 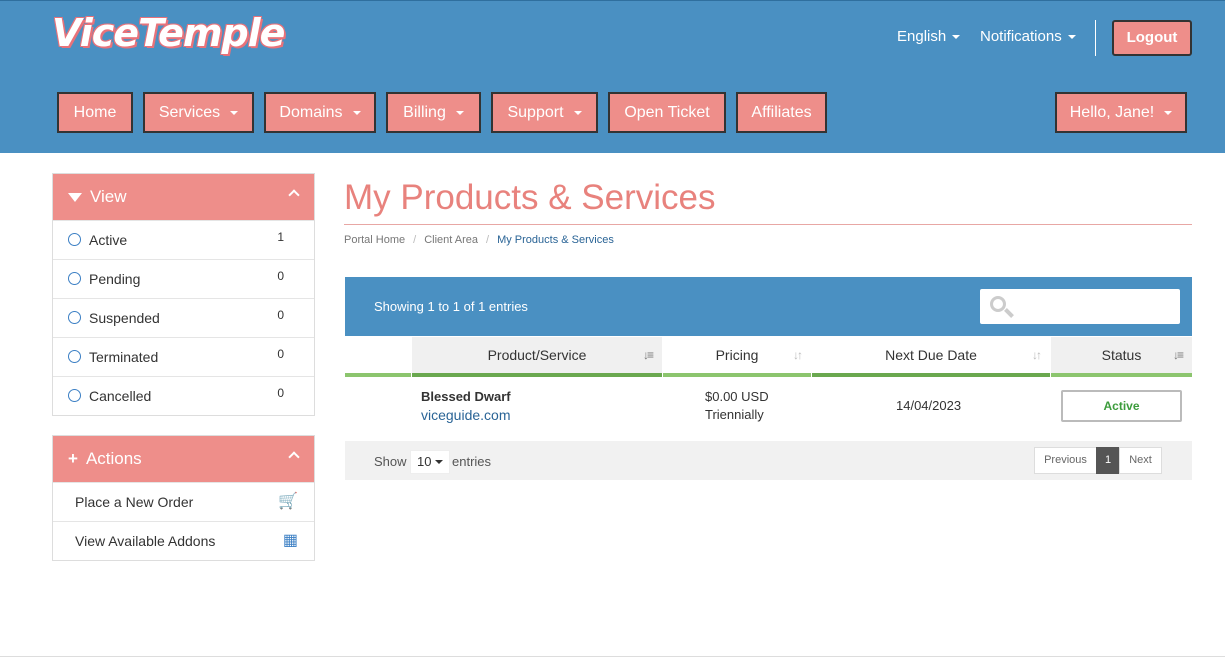 I want to click on notifications-dropdown: Notifications, so click(x=1028, y=36).